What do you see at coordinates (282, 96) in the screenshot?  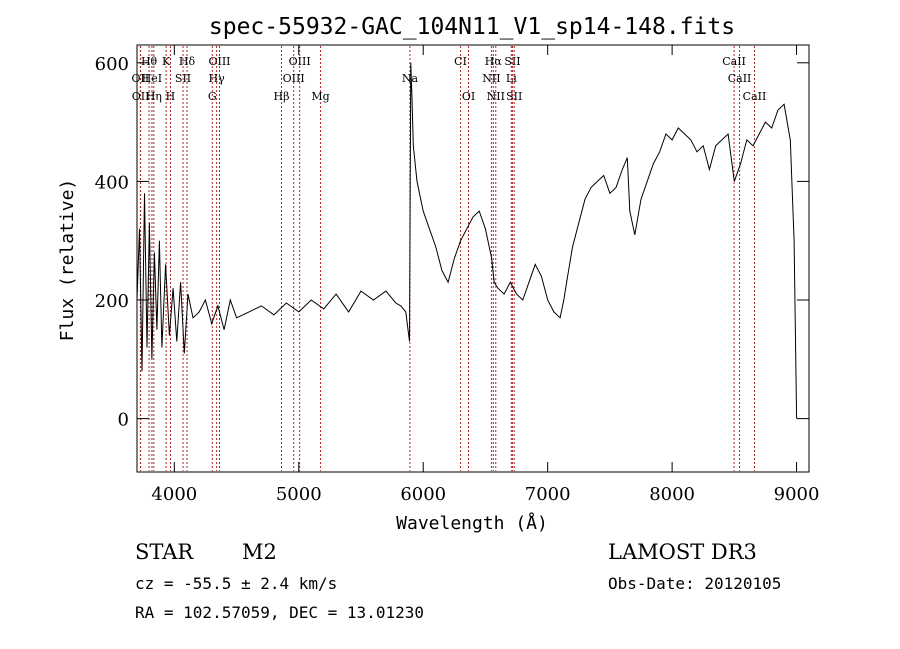 I see `line-marker-label: Hβ` at bounding box center [282, 96].